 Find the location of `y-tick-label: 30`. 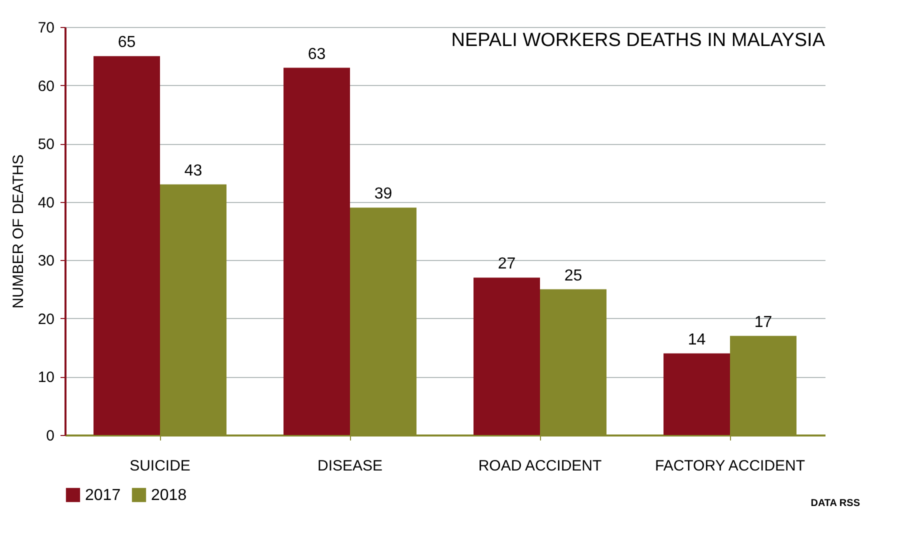

y-tick-label: 30 is located at coordinates (46, 261).